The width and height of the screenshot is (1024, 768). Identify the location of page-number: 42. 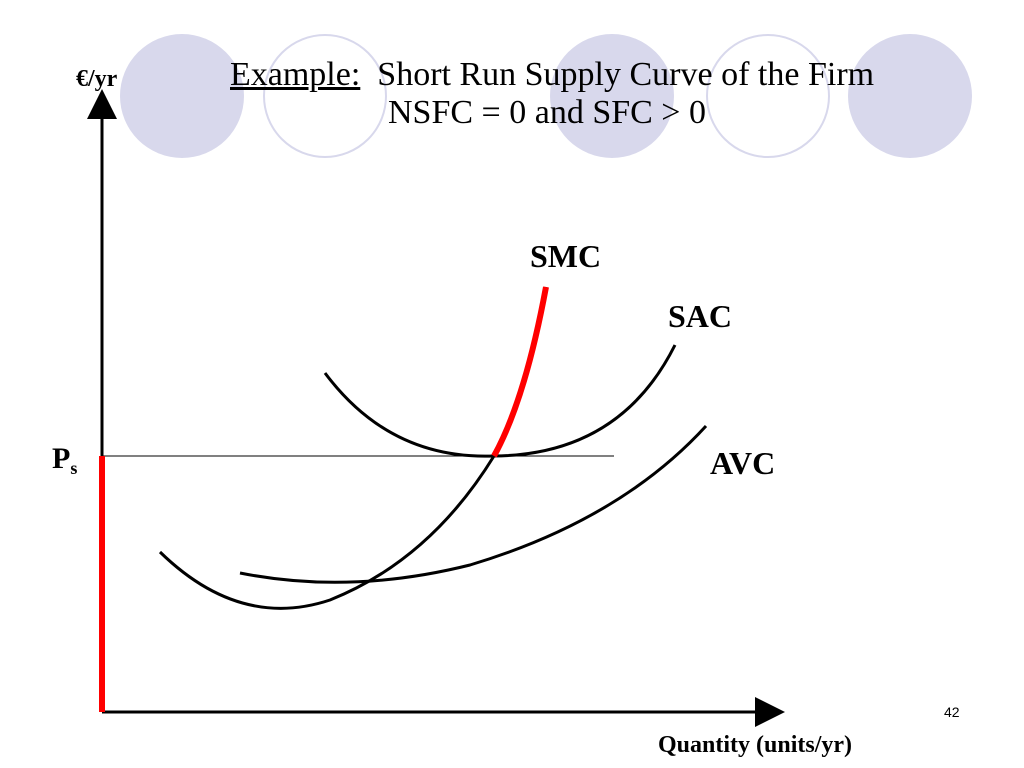
(952, 712).